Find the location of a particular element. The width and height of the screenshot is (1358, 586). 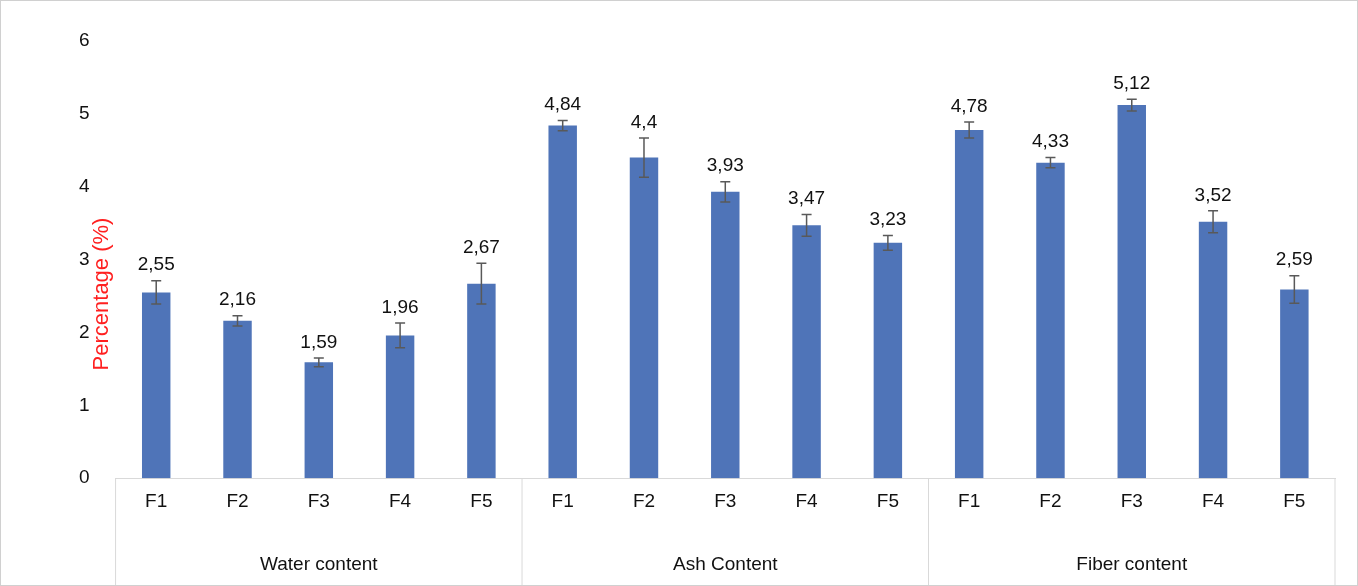

data-label: 4,4 is located at coordinates (644, 121).